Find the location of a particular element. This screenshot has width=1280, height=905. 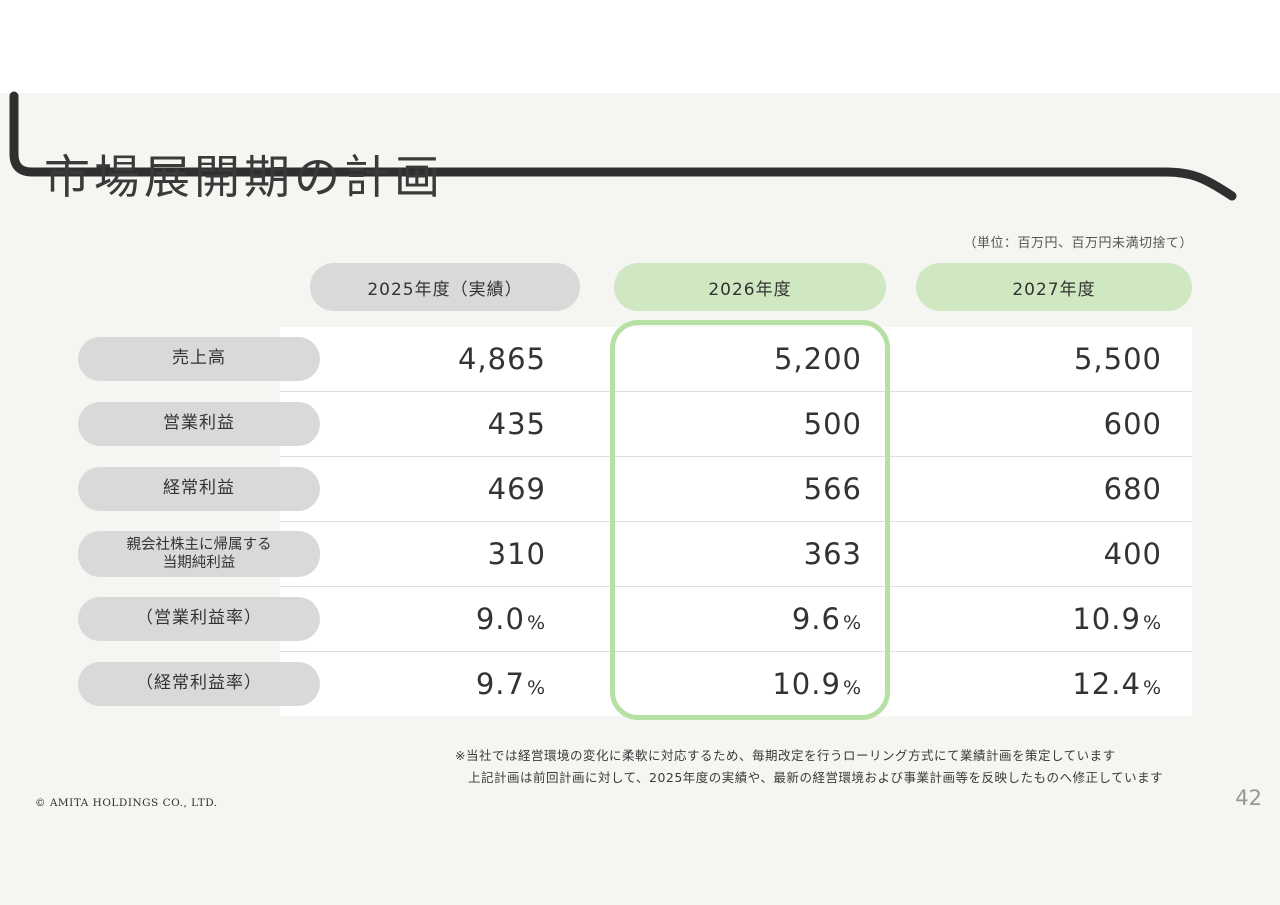

table-row-operating-profit: 営業利益 435 500 600 is located at coordinates (635, 424).